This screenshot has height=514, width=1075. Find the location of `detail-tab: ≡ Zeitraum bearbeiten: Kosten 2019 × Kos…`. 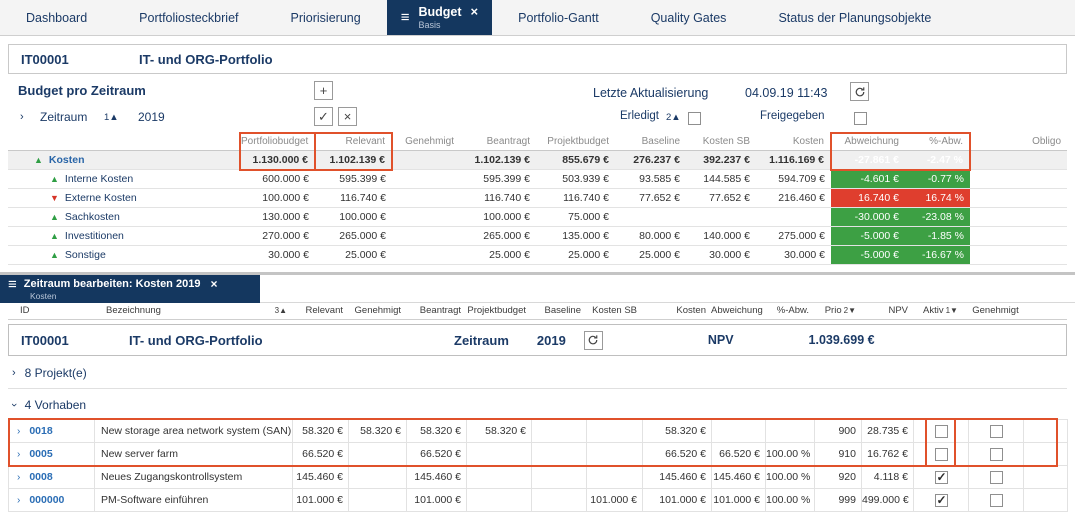

detail-tab: ≡ Zeitraum bearbeiten: Kosten 2019 × Kos… is located at coordinates (130, 289).